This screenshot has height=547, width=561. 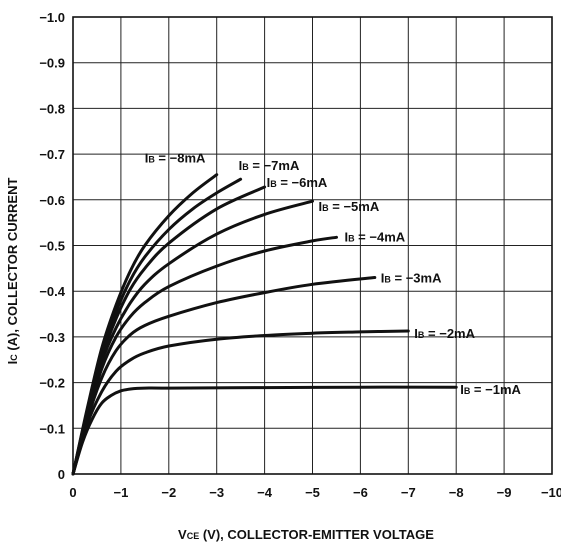 I want to click on y-tick-label: −0.4, so click(x=52, y=291).